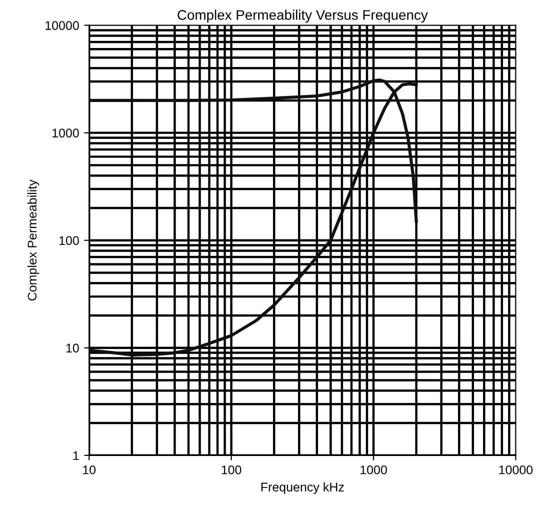  What do you see at coordinates (65, 133) in the screenshot?
I see `y-tick-label: 1000` at bounding box center [65, 133].